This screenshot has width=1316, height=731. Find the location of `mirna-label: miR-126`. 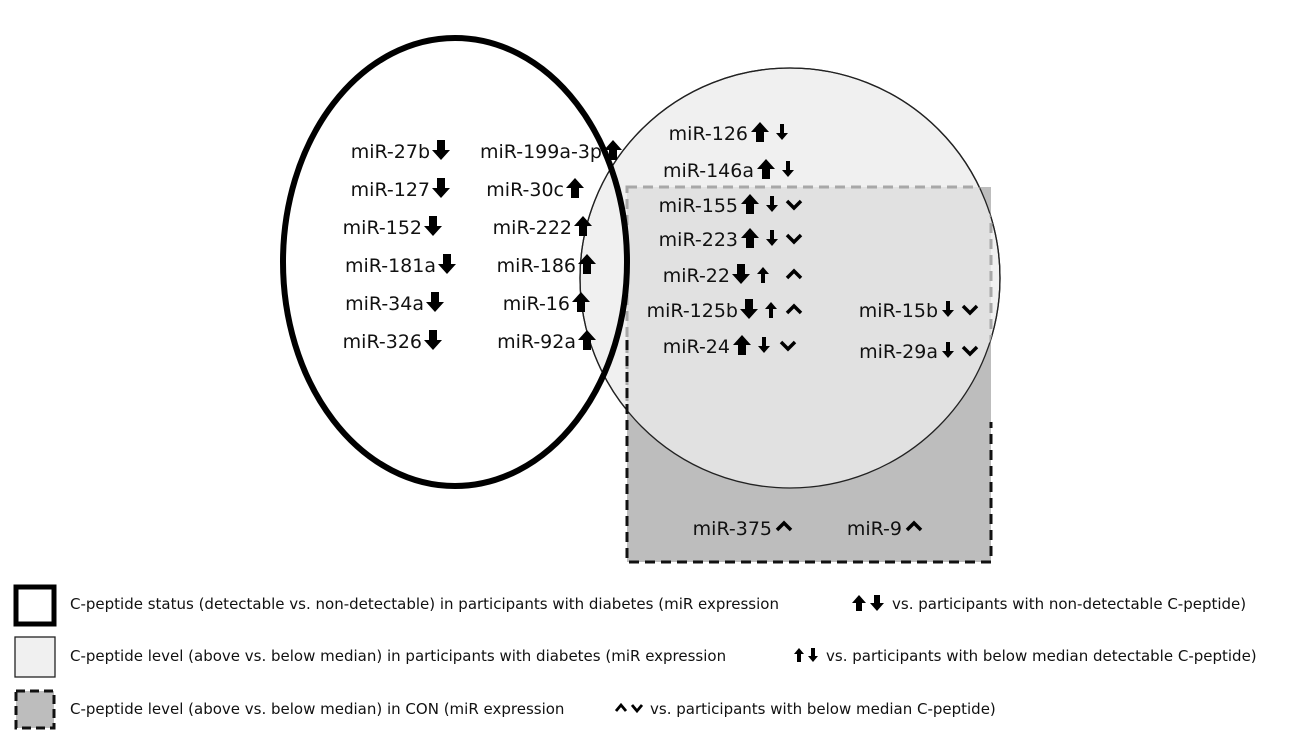

mirna-label: miR-126 is located at coordinates (708, 134).